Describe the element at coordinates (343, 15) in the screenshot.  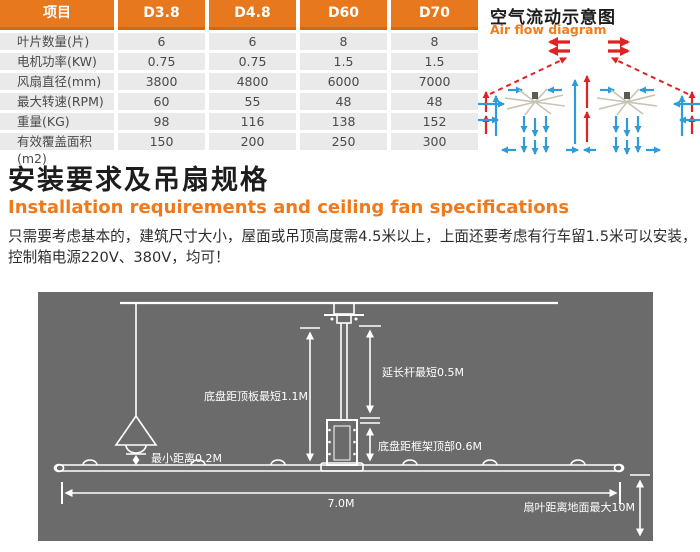
I see `table-header-d60: D60` at that location.